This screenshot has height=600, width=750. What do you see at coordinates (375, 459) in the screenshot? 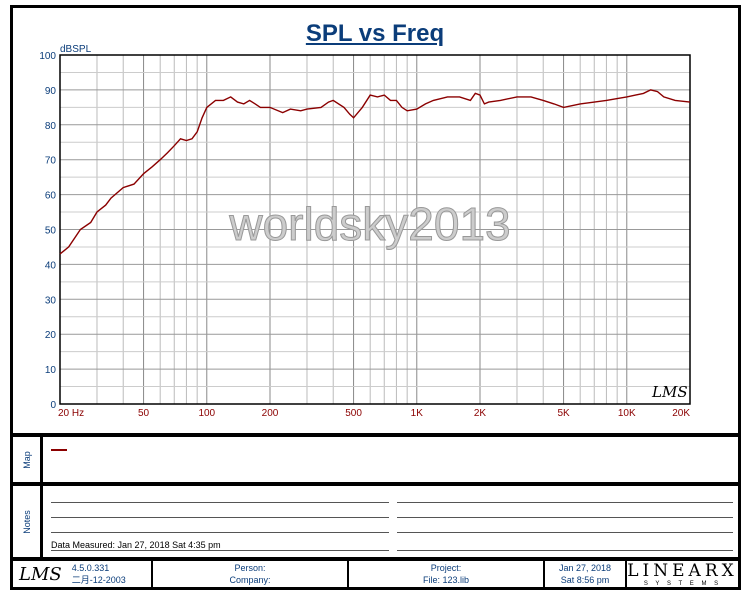
I see `map-section: Map` at bounding box center [375, 459].